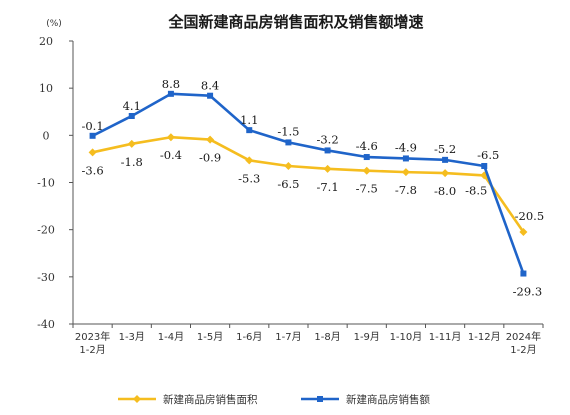  Describe the element at coordinates (528, 292) in the screenshot. I see `data-label-amount: -29.3` at that location.